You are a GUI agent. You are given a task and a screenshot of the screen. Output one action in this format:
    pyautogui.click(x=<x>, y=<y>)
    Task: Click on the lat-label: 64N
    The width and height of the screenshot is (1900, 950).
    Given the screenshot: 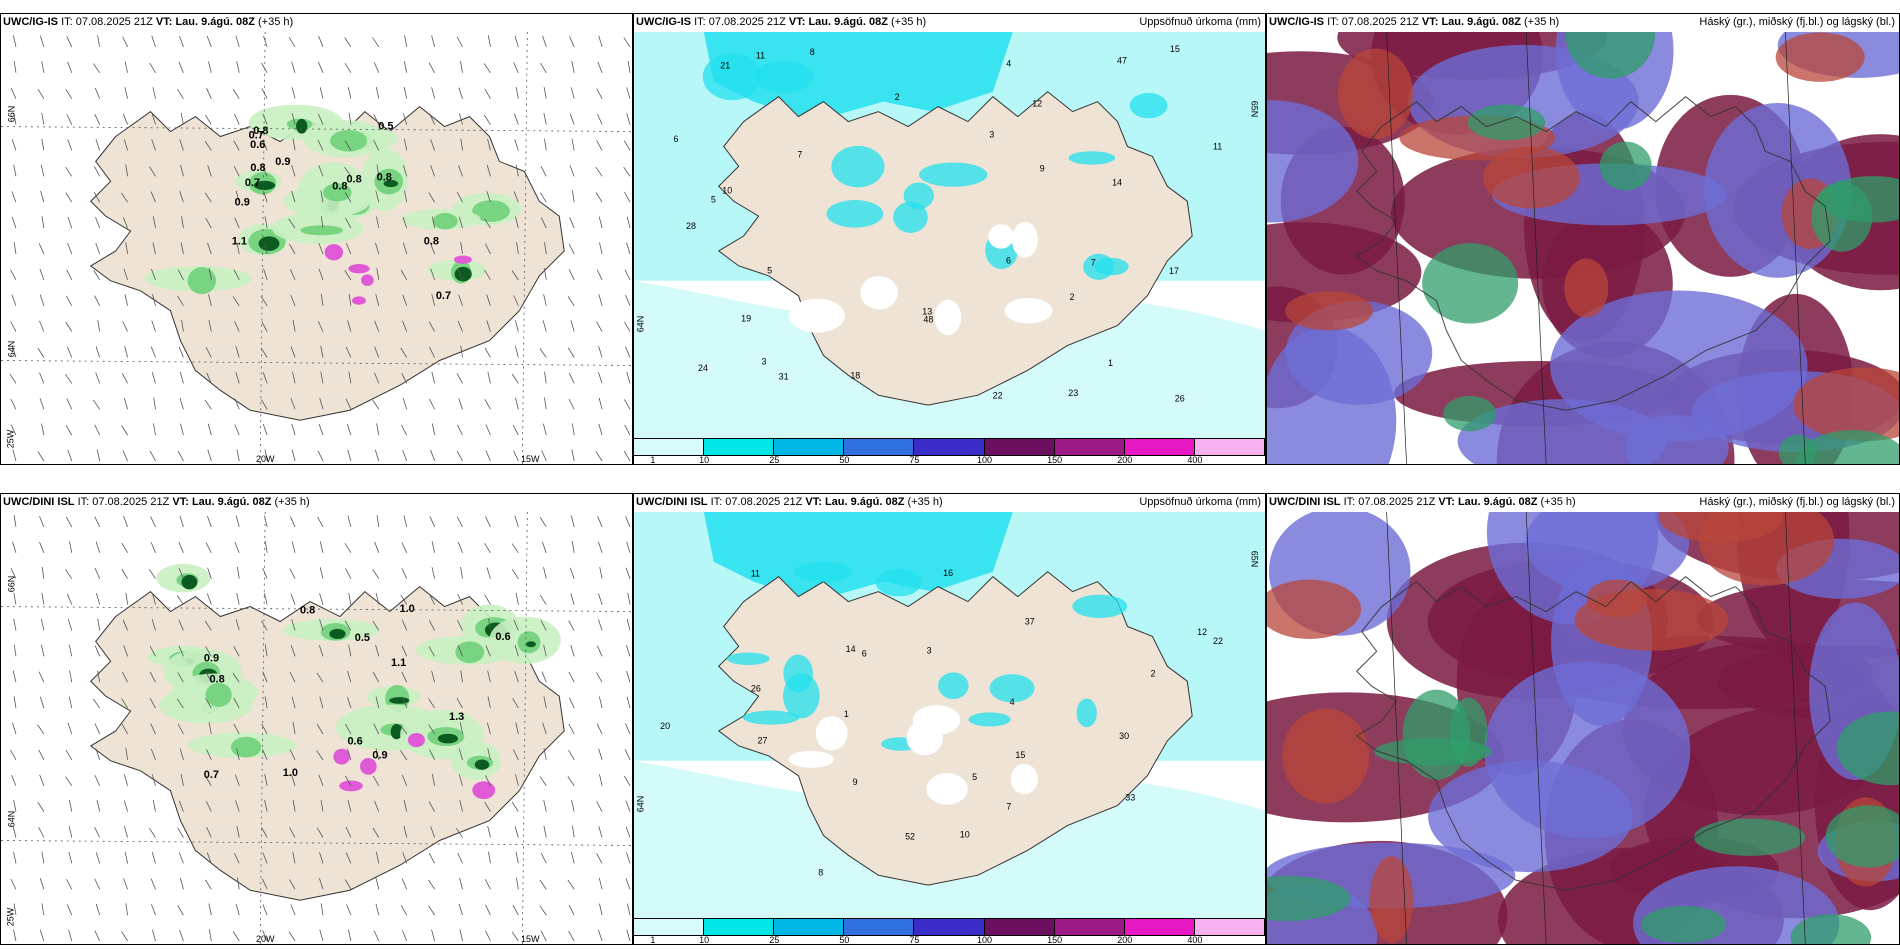 What is the action you would take?
    pyautogui.click(x=640, y=324)
    